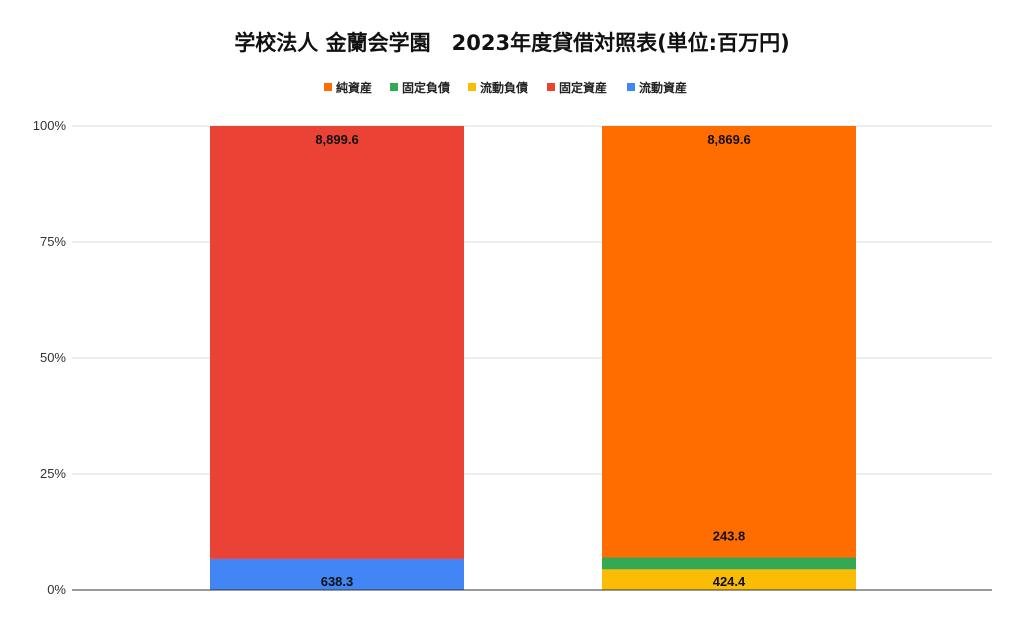 The image size is (1024, 630). I want to click on y-tick-label: 0%, so click(56, 589).